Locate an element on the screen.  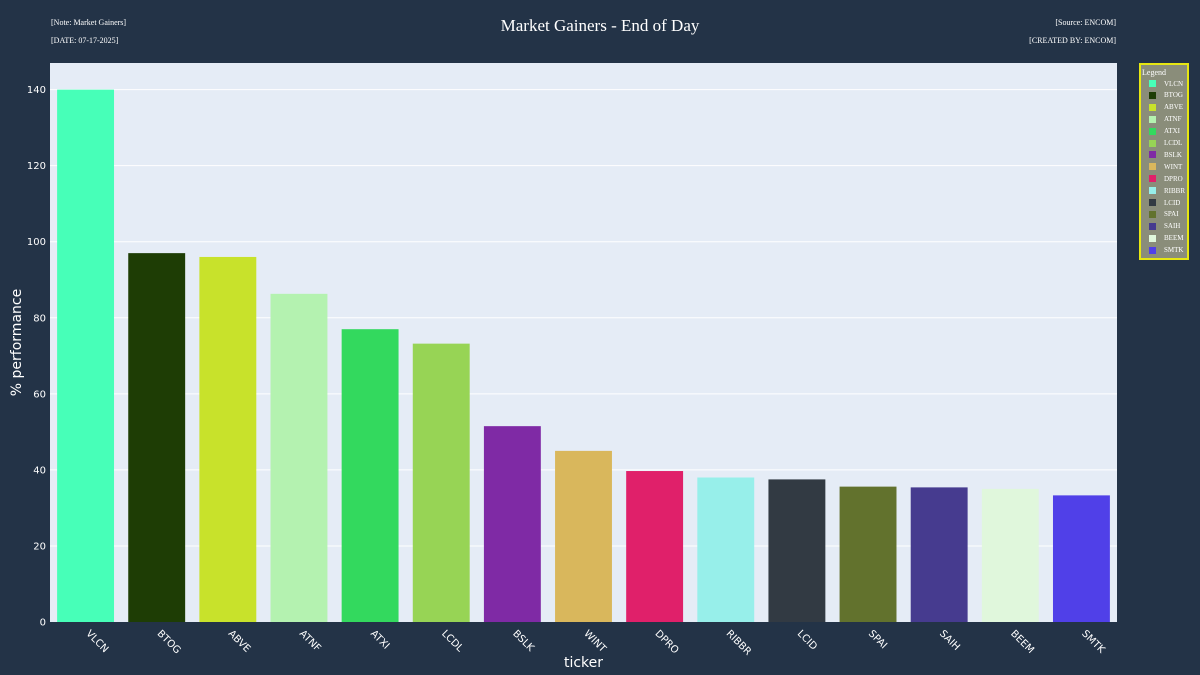
legend-label: ATNF is located at coordinates (1173, 119).